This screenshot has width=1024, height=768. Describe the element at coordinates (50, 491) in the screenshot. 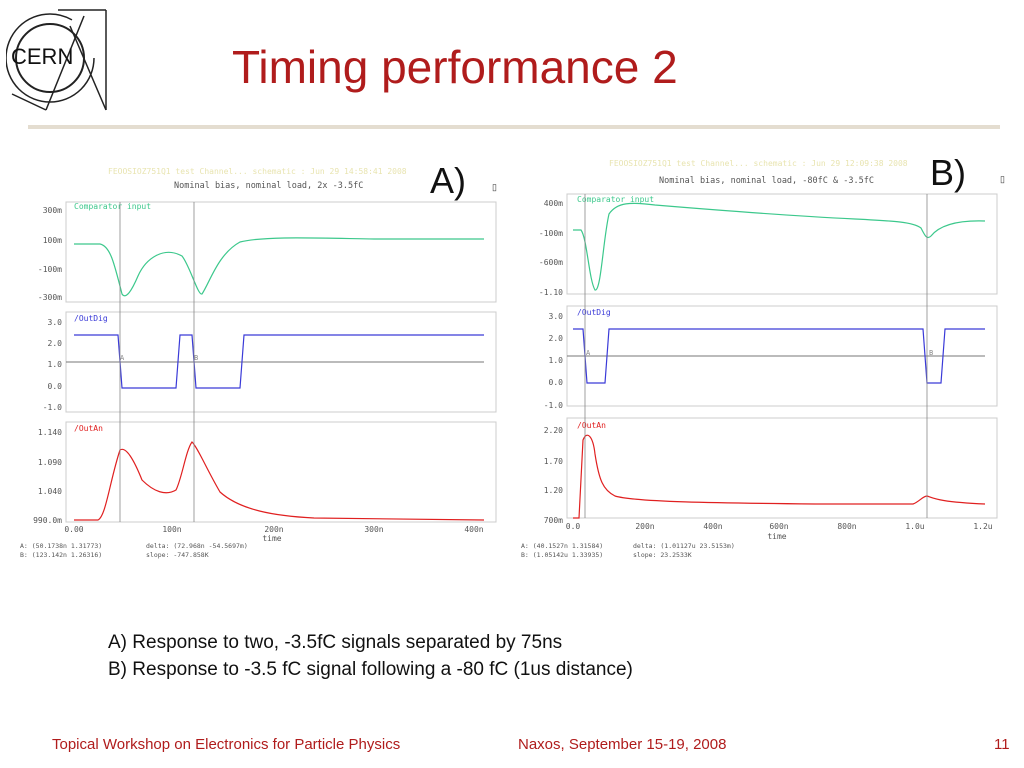

I see `panel-a-outan-tick: 1.040` at that location.